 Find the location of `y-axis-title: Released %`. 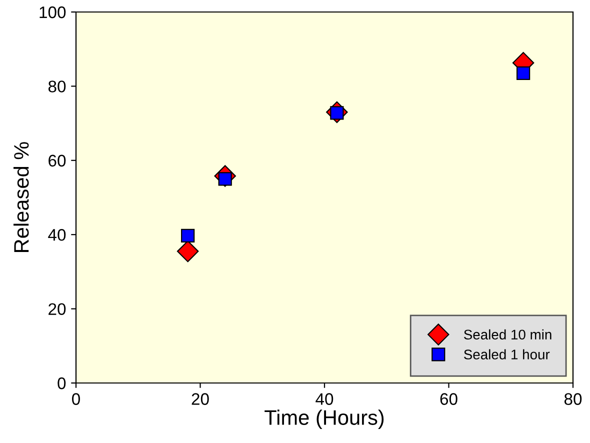

y-axis-title: Released % is located at coordinates (21, 197).